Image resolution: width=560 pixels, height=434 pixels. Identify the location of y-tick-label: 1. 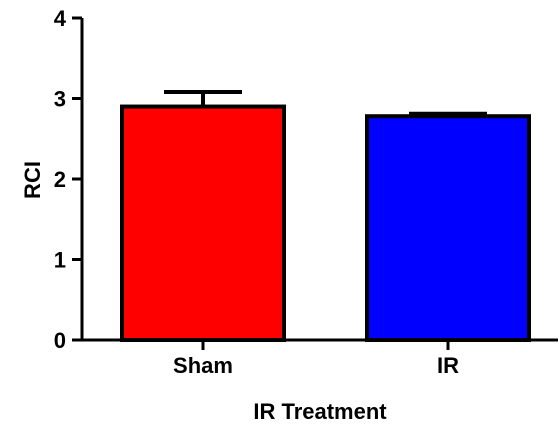
(60, 260).